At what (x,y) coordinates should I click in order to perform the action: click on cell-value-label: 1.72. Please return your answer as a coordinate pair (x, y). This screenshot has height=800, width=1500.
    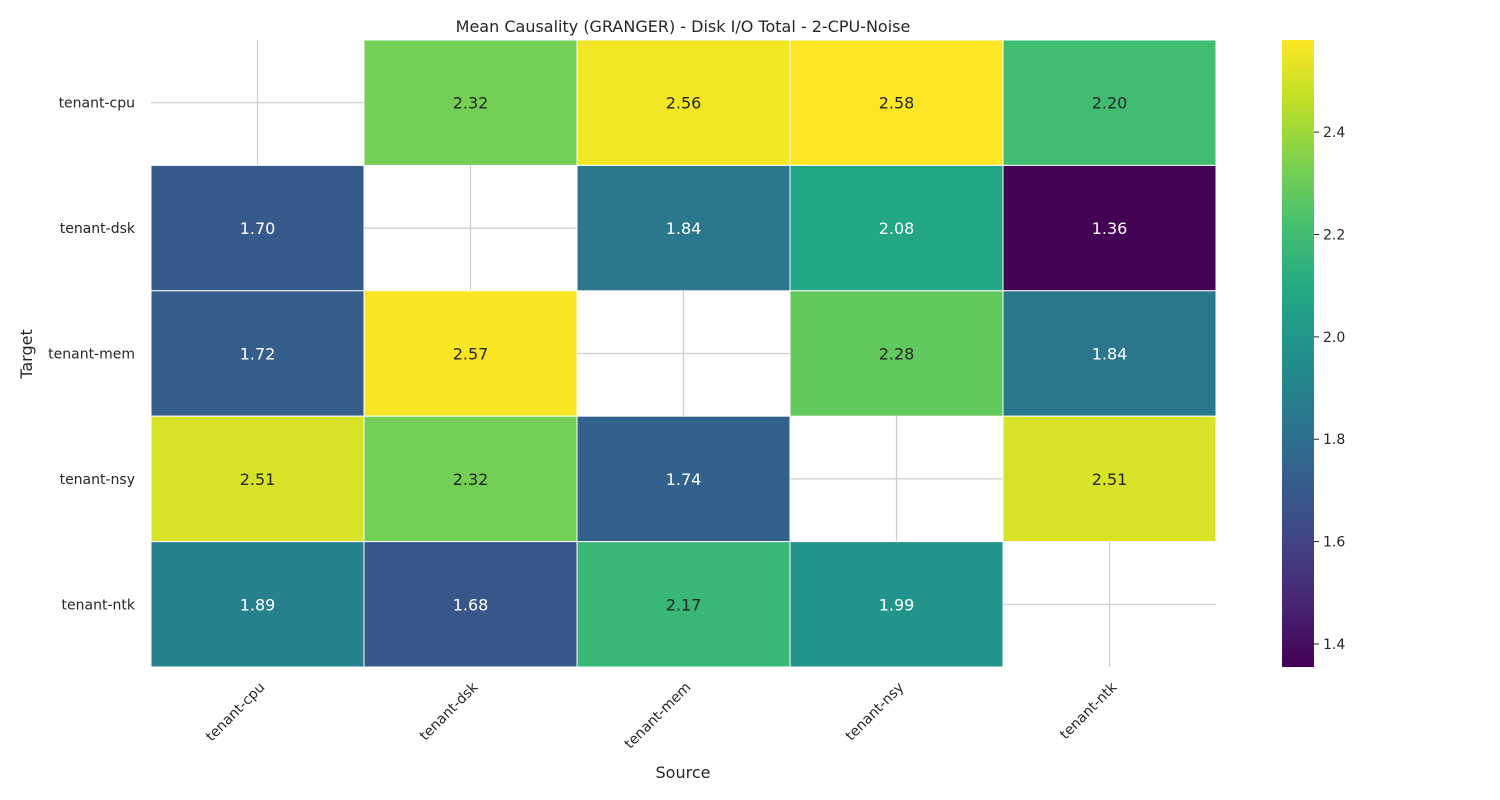
    Looking at the image, I should click on (258, 354).